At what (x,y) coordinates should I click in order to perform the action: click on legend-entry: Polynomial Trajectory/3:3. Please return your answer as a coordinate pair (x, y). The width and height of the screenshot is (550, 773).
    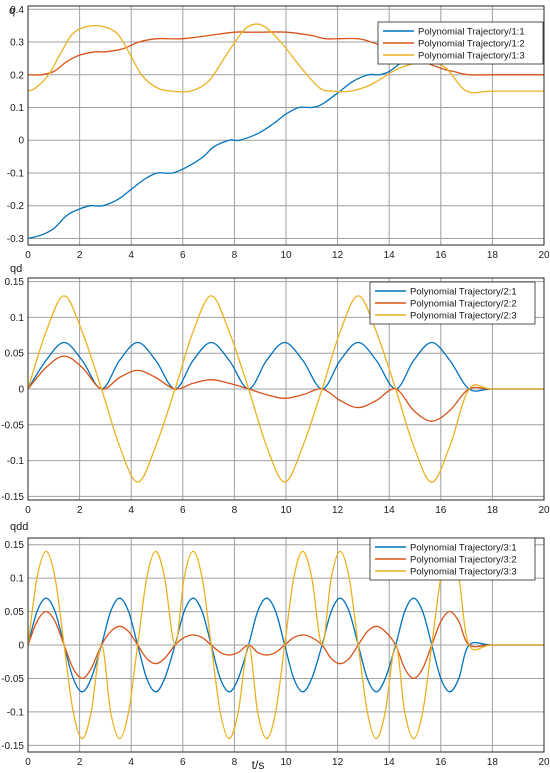
    Looking at the image, I should click on (463, 571).